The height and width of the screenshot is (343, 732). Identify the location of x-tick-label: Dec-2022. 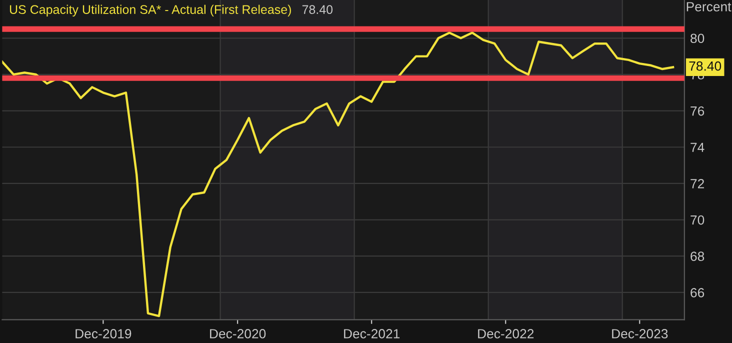
(506, 333).